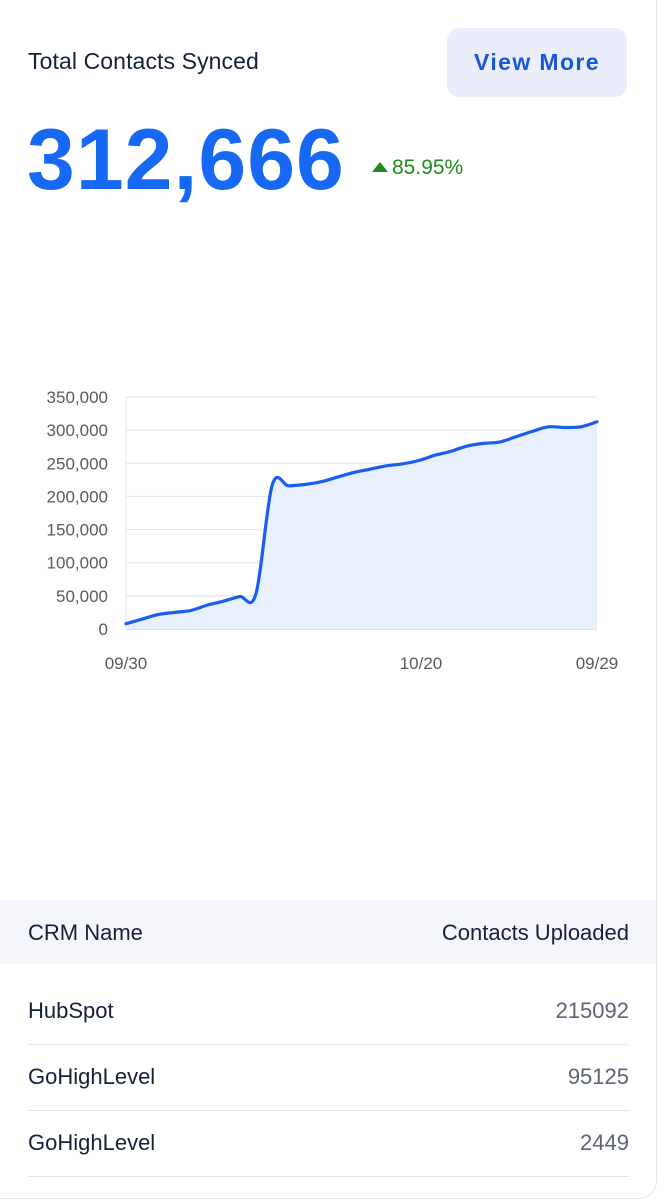 The height and width of the screenshot is (1202, 670). What do you see at coordinates (71, 1010) in the screenshot?
I see `crm-name: HubSpot` at bounding box center [71, 1010].